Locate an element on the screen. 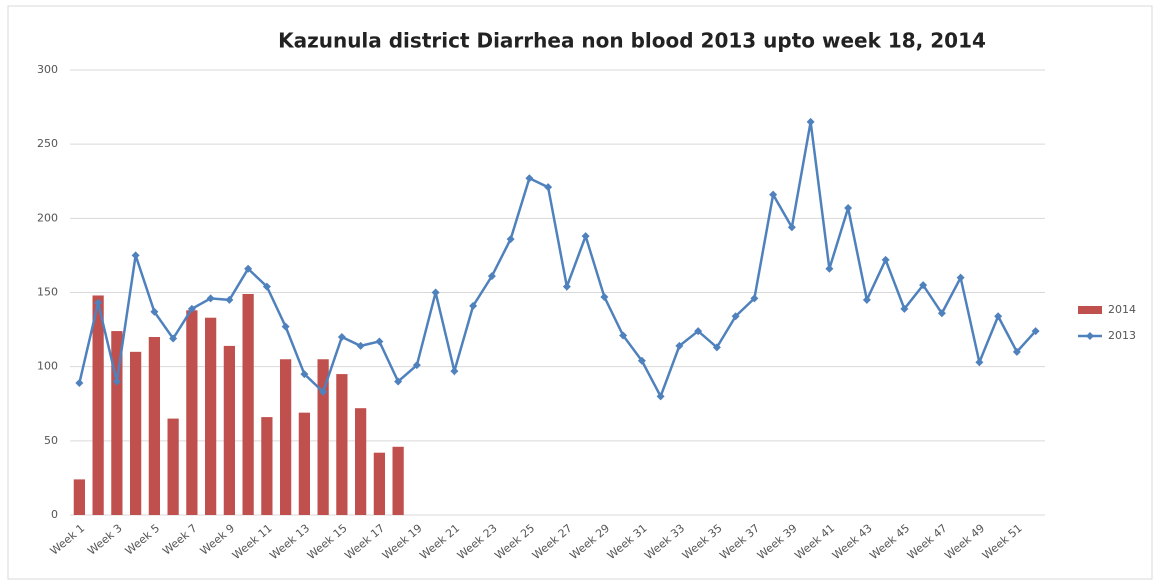  legend-swatch is located at coordinates (1090, 310).